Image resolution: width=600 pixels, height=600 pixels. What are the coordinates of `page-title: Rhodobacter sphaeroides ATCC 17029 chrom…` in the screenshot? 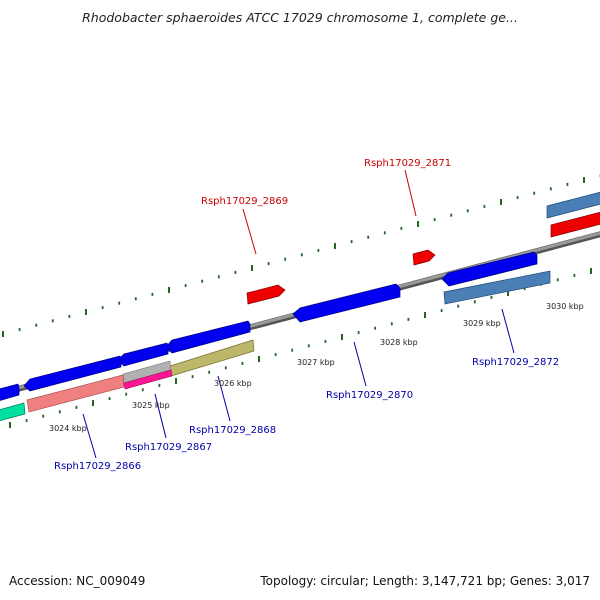 It's located at (300, 17).